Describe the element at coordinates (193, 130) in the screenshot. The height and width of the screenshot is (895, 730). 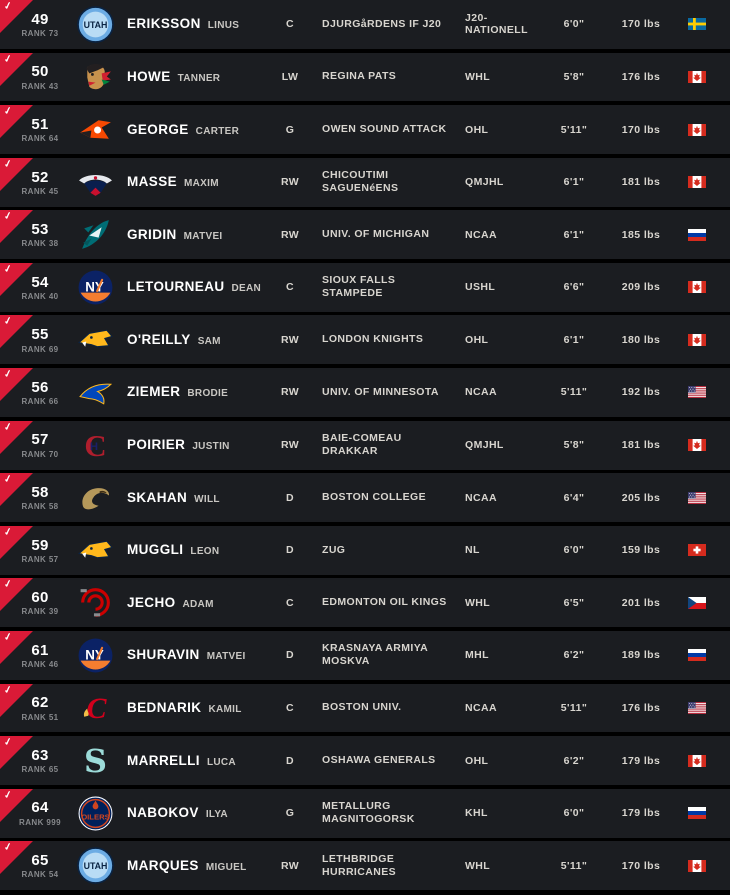
I see `player-name: GEORGE CARTER` at that location.